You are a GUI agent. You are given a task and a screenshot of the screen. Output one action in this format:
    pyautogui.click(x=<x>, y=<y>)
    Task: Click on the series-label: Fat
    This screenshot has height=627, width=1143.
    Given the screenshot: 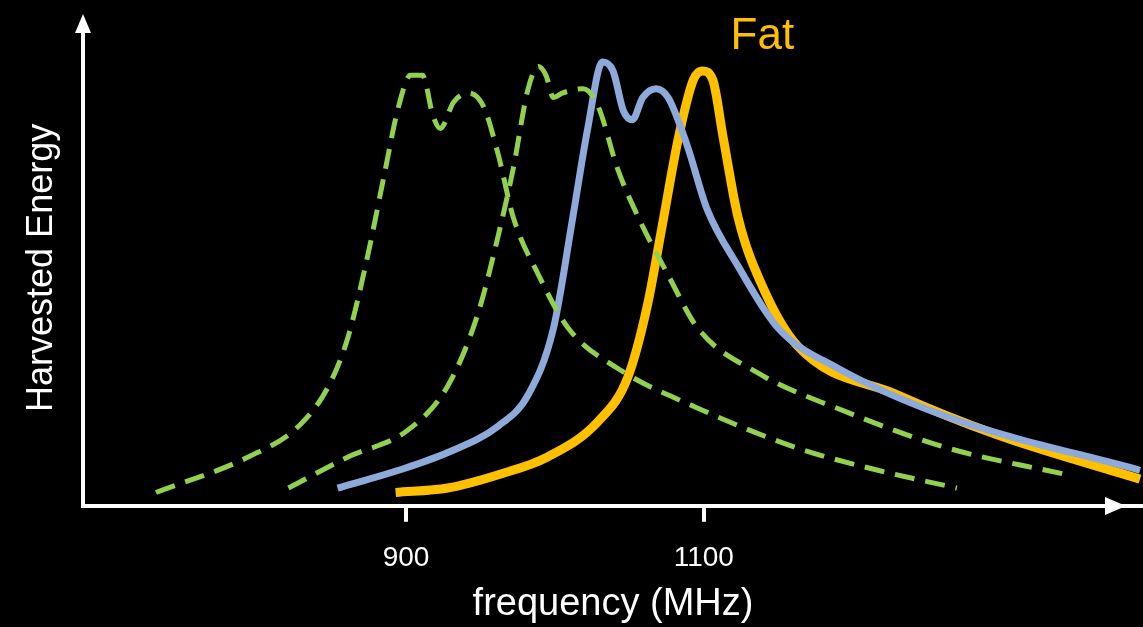 What is the action you would take?
    pyautogui.click(x=762, y=34)
    